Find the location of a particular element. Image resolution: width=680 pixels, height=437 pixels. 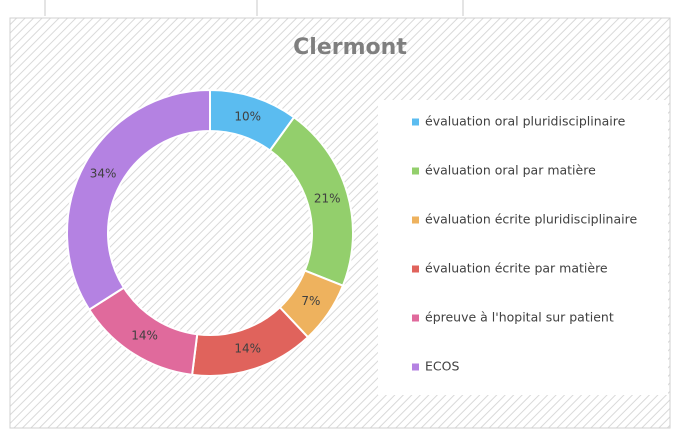

data-label: 21% is located at coordinates (327, 198).